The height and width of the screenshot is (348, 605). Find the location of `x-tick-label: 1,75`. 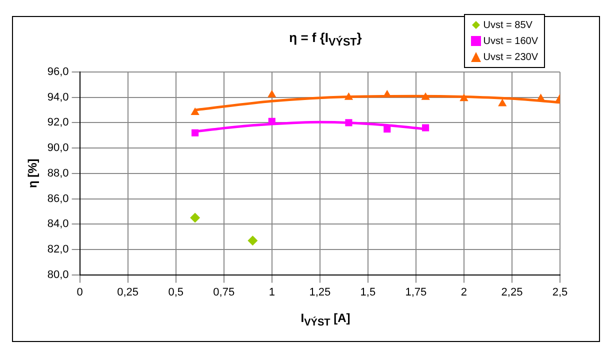

x-tick-label: 1,75 is located at coordinates (416, 292).